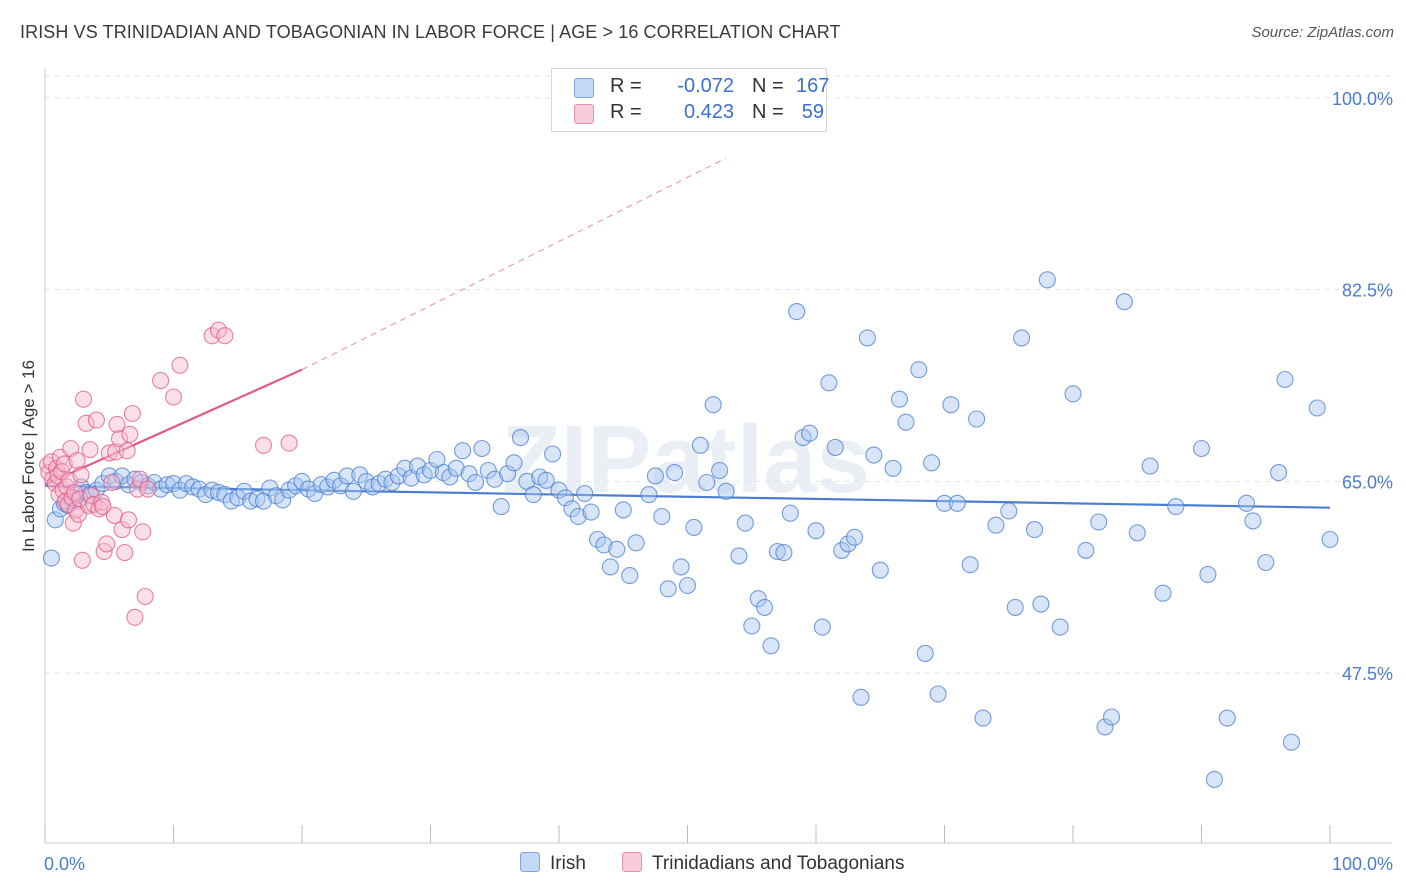  Describe the element at coordinates (632, 862) in the screenshot. I see `bottom-legend-swatch-trinidadian` at that location.